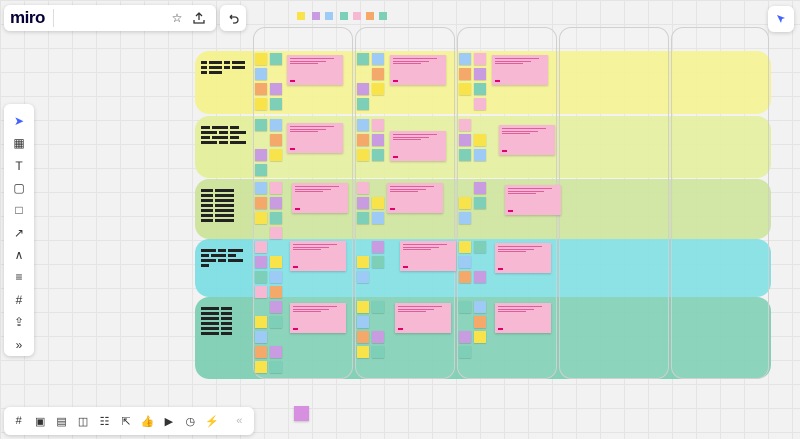  I want to click on reactions-icon: ⚡, so click(211, 421).